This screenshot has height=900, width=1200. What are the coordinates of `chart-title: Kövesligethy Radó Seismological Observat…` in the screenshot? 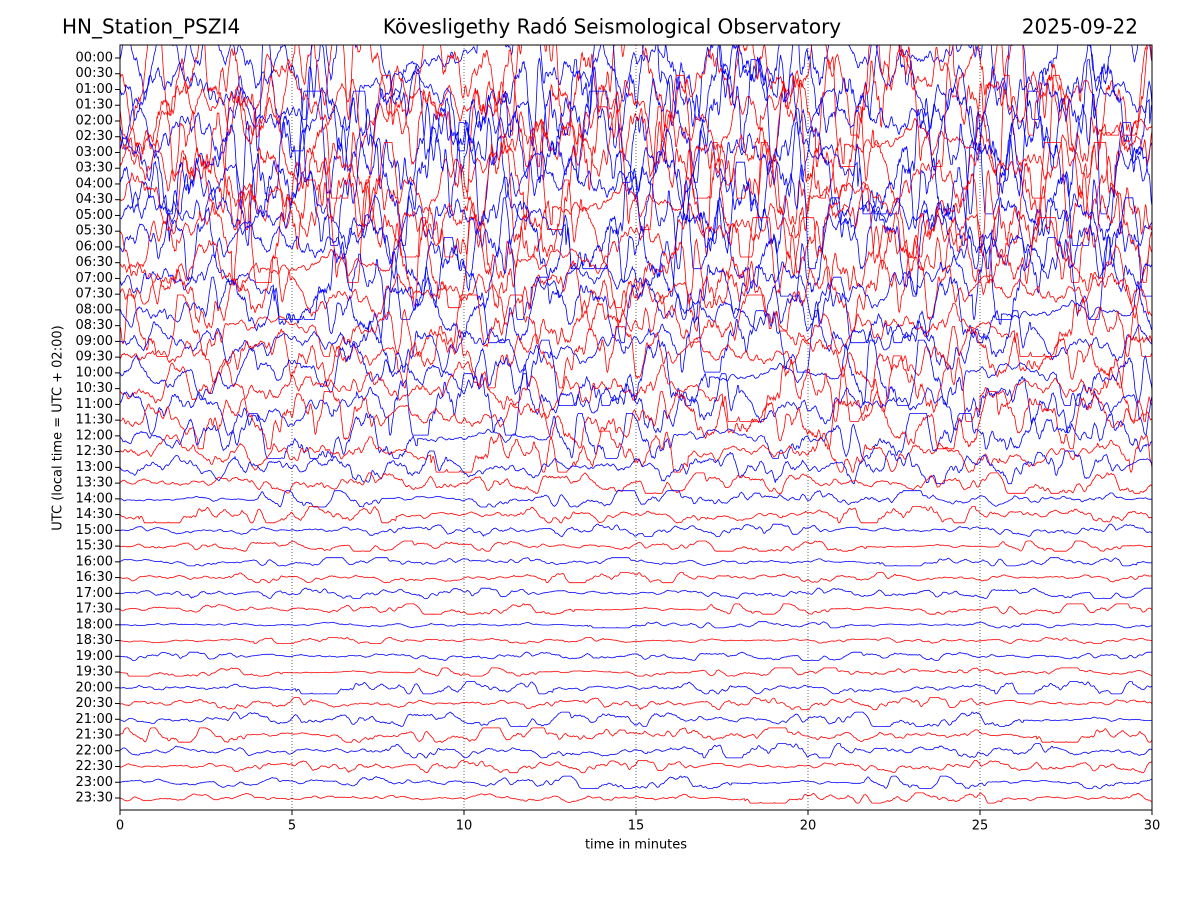 It's located at (612, 27).